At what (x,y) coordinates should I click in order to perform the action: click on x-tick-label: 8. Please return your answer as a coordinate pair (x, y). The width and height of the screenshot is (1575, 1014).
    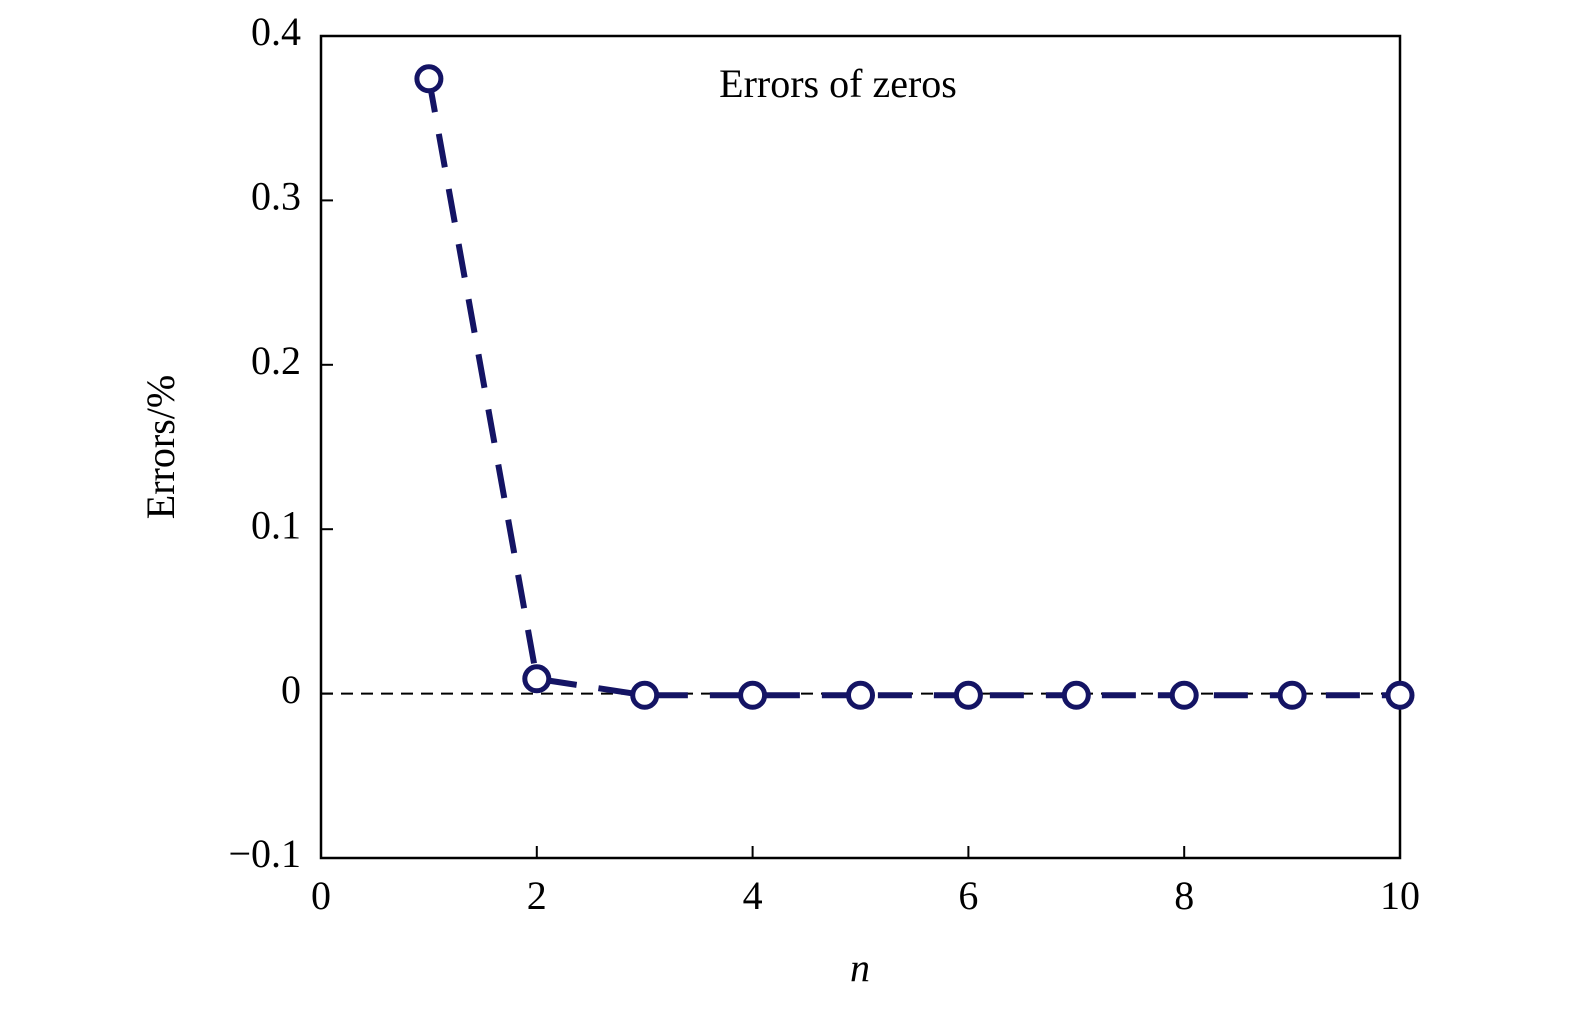
    Looking at the image, I should click on (1184, 895).